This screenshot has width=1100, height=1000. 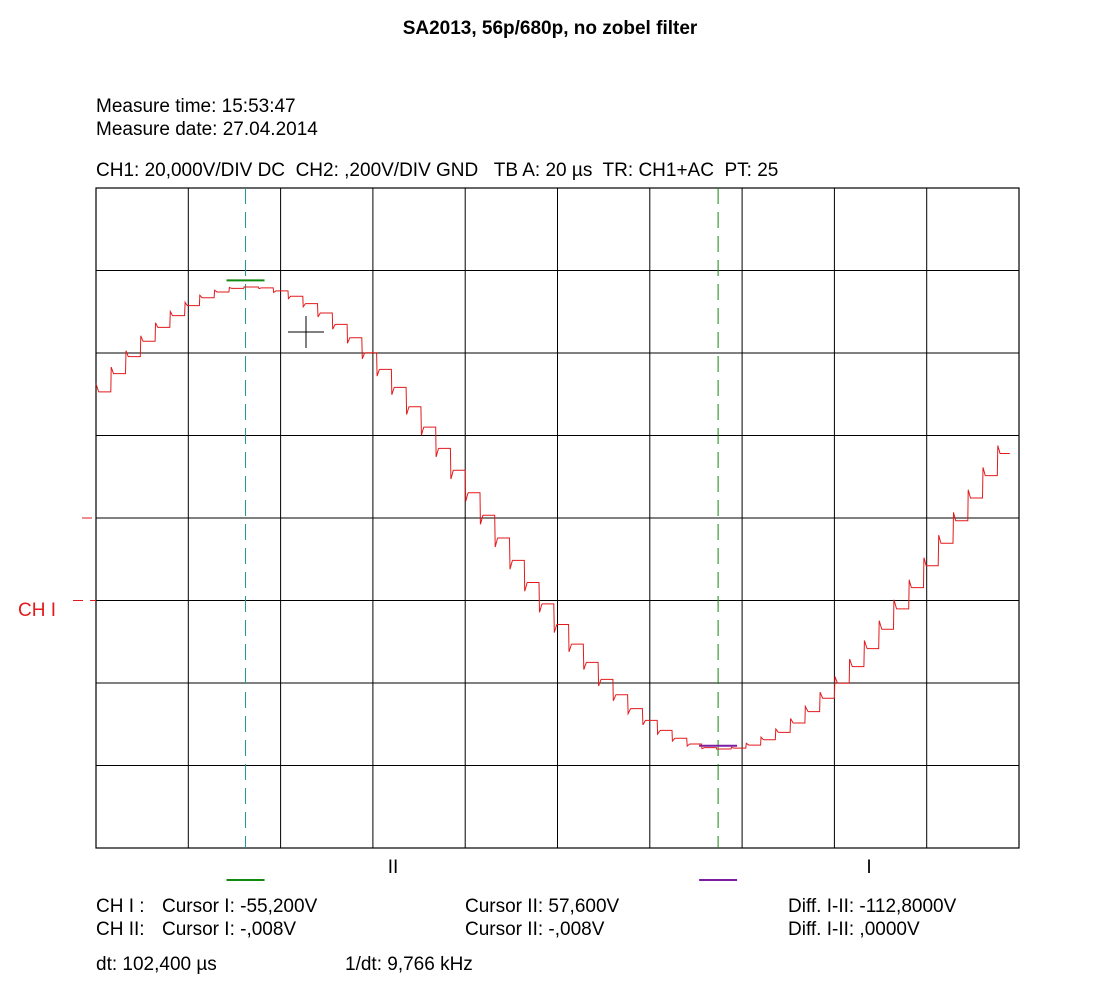 I want to click on ch1-diff: Diff. I-II: -112,8000V, so click(x=872, y=906).